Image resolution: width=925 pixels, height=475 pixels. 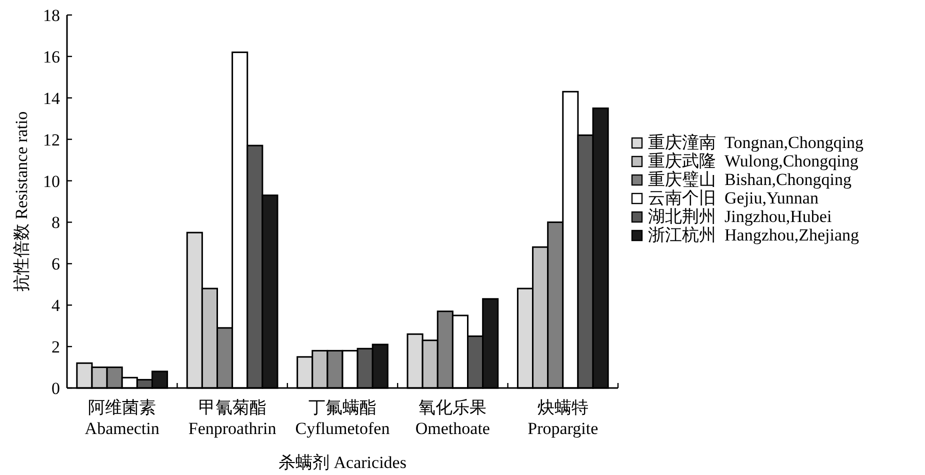 I want to click on y-tick-label: 12, so click(x=51, y=140).